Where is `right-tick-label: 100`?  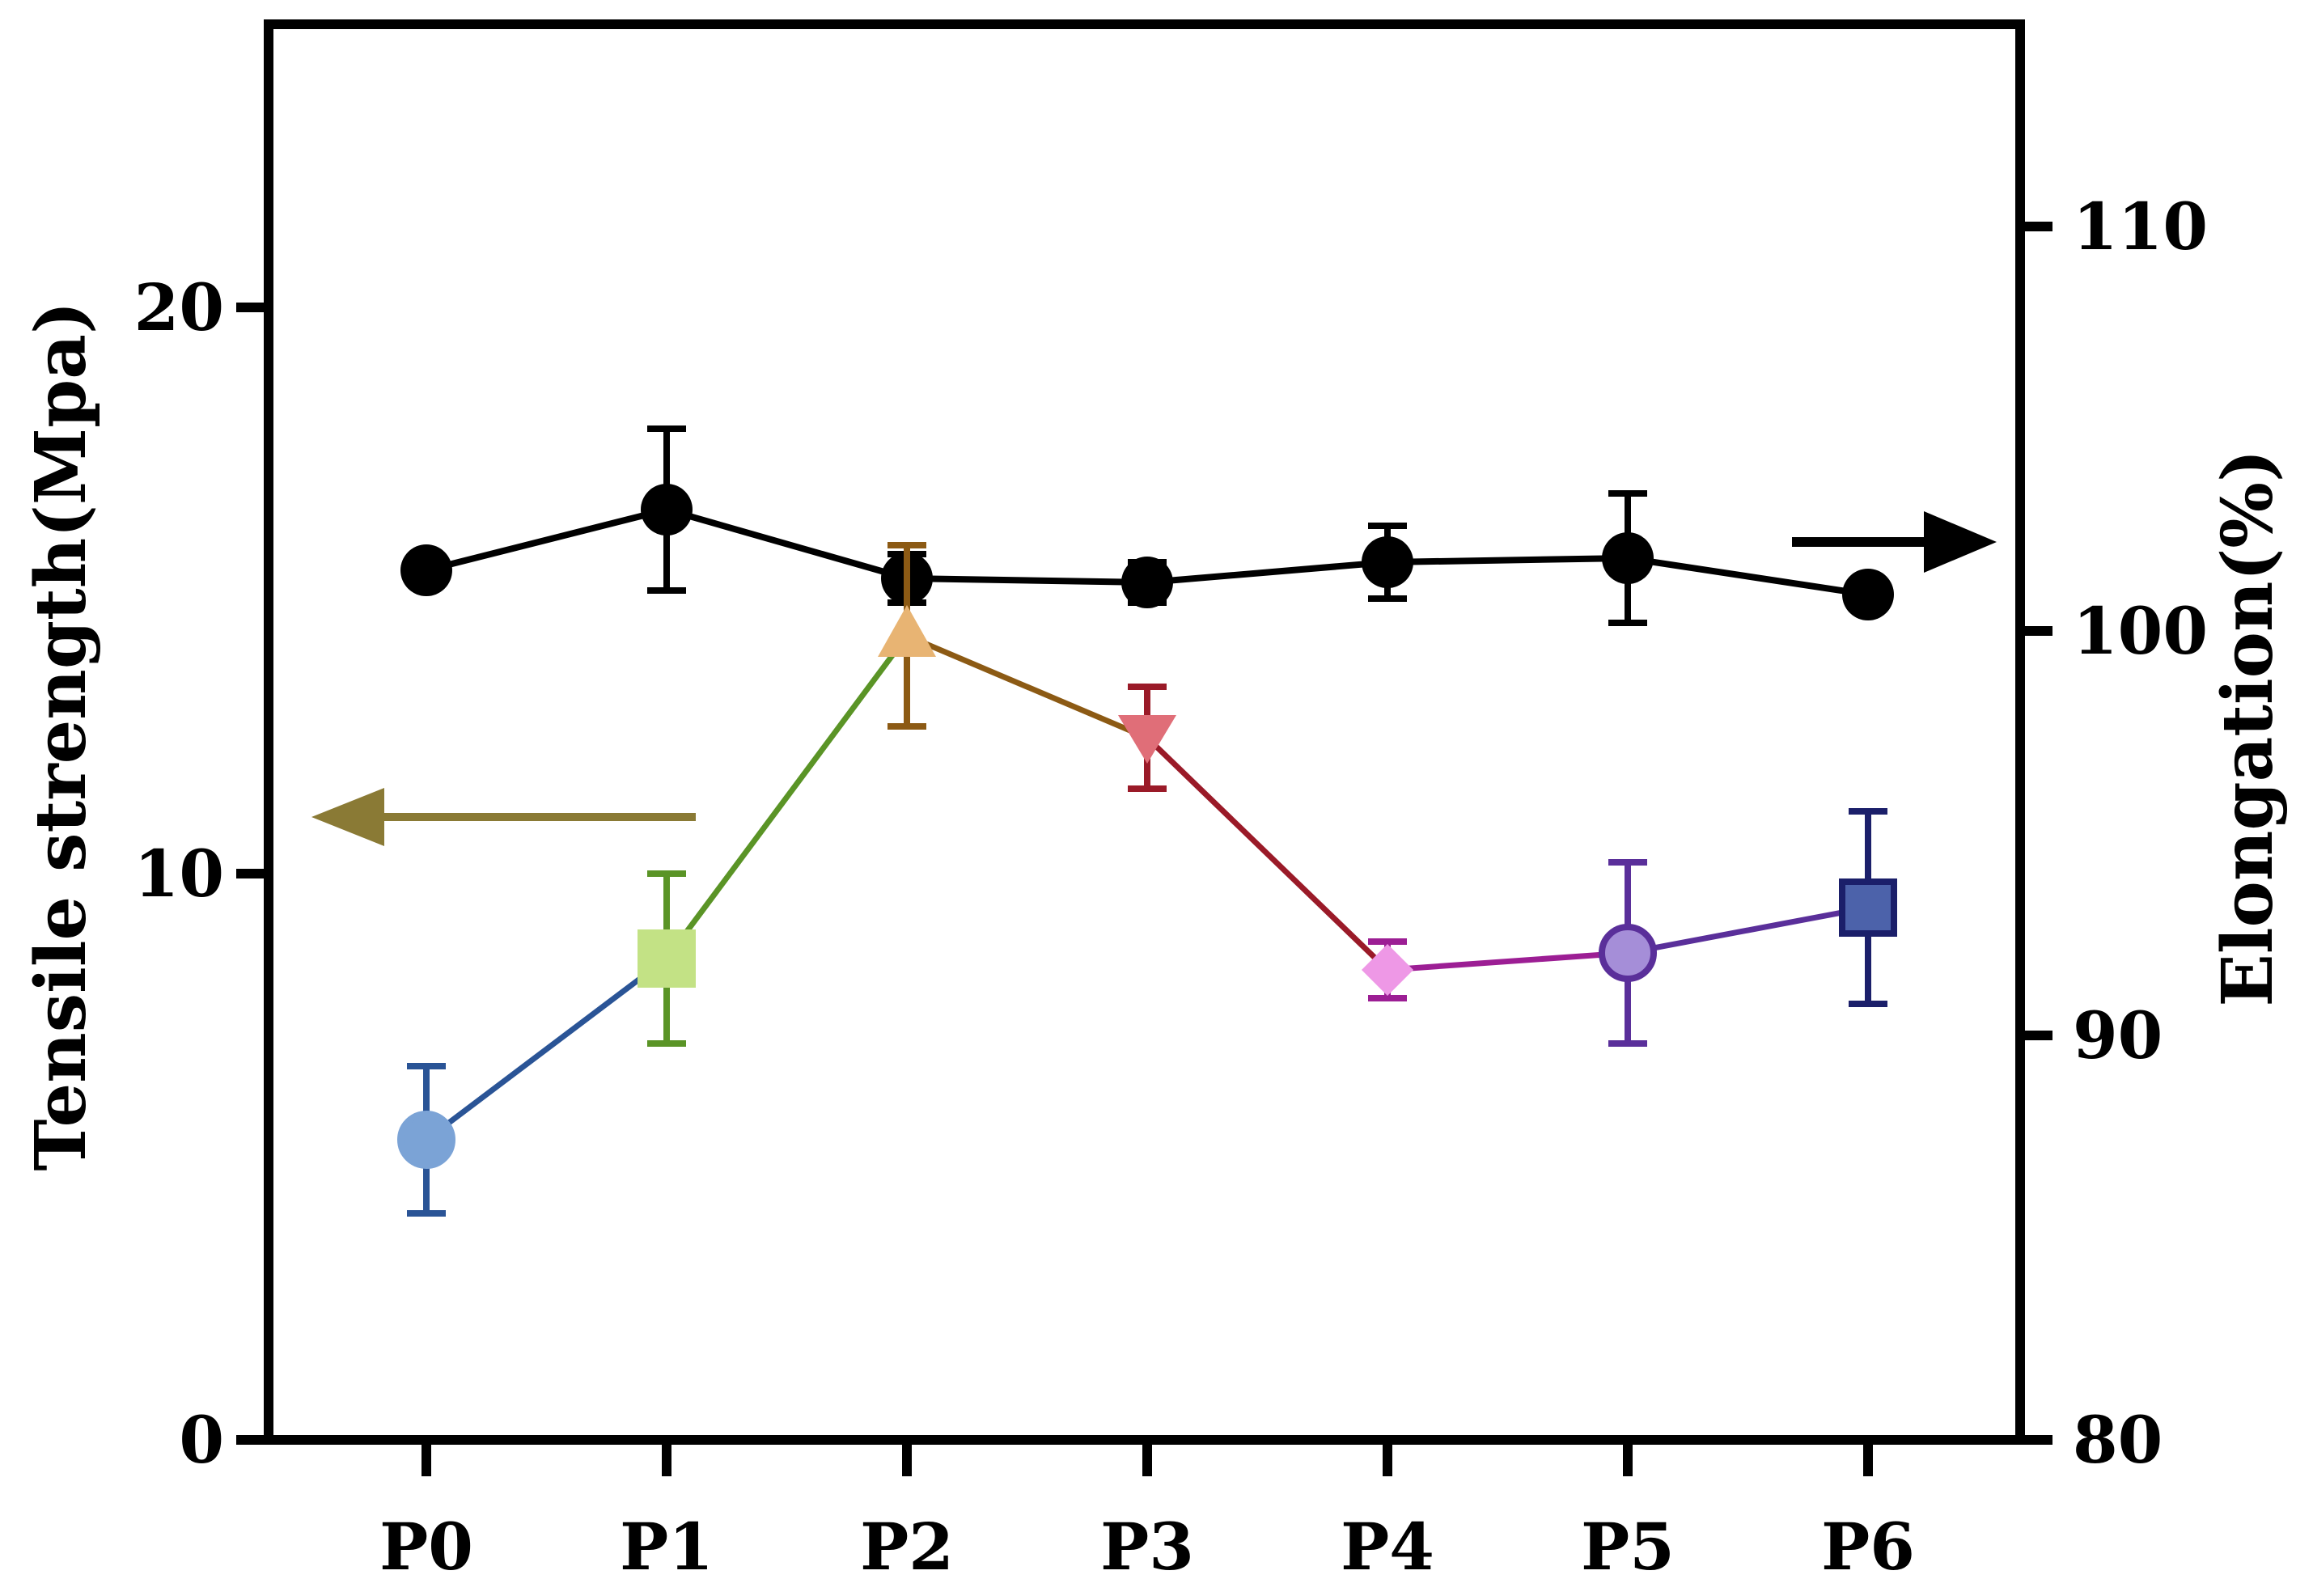
right-tick-label: 100 is located at coordinates (2140, 631).